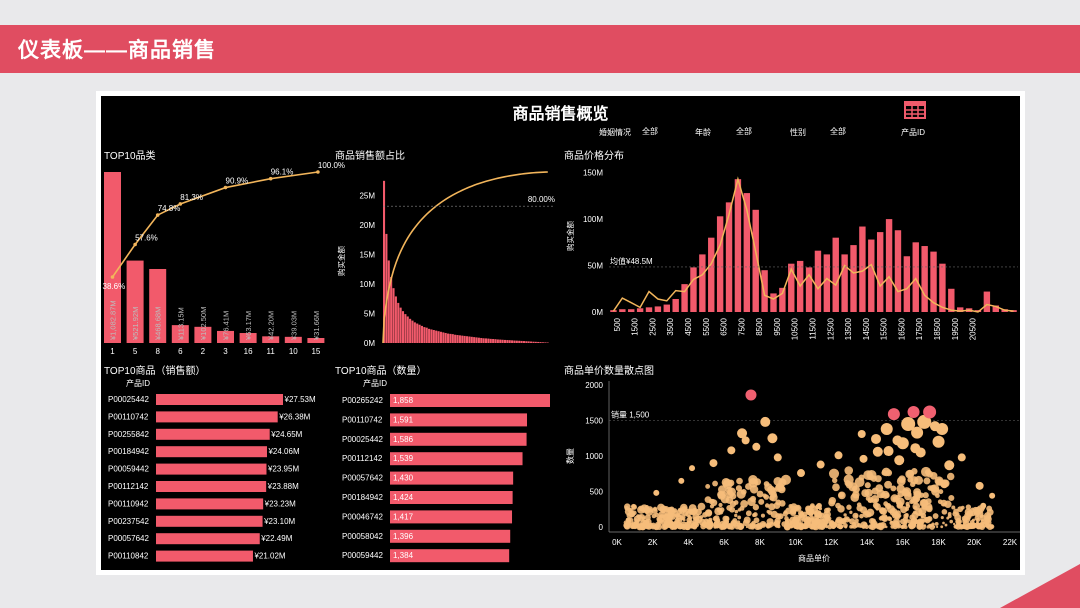  I want to click on products-sales-header: 产品ID, so click(138, 383).